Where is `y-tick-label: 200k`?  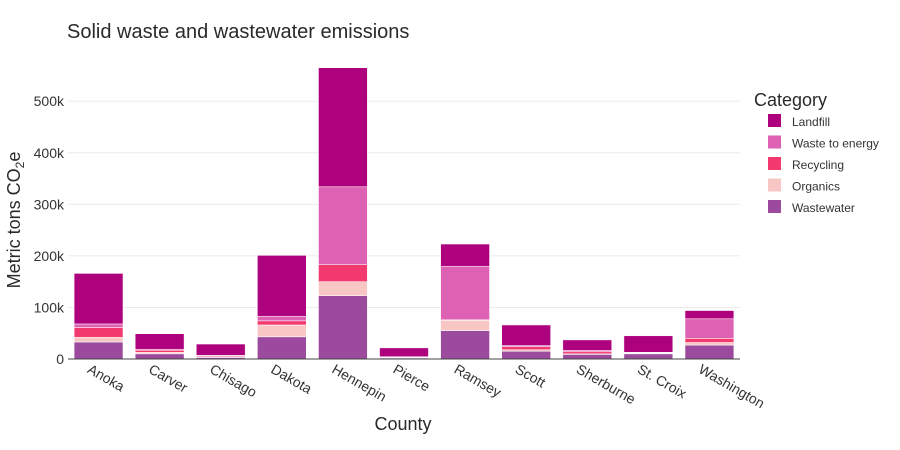
y-tick-label: 200k is located at coordinates (49, 256).